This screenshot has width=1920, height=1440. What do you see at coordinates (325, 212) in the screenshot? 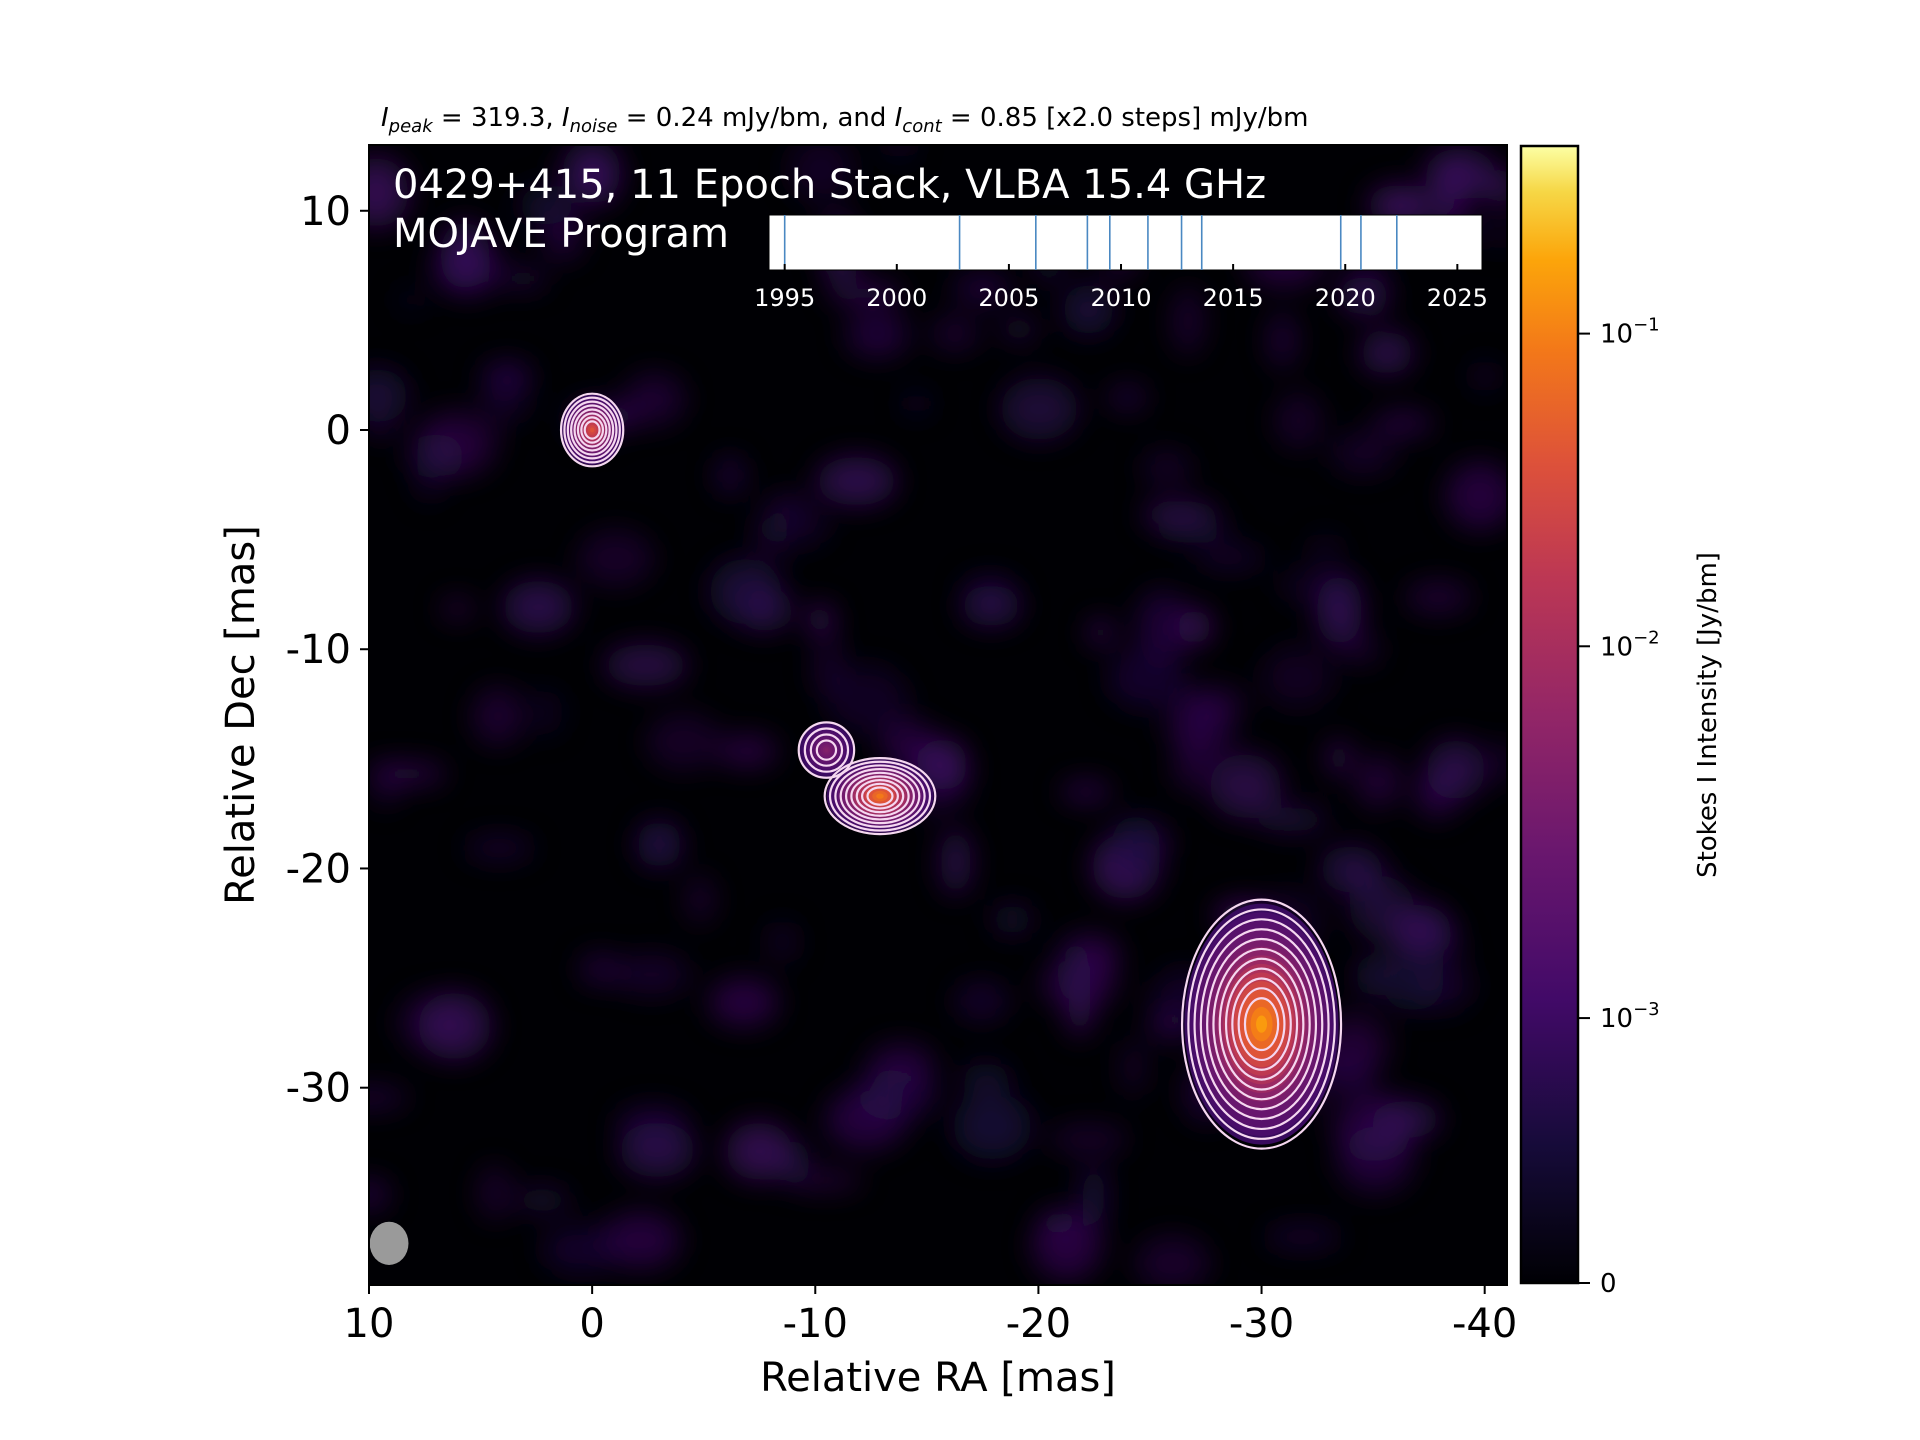
I see `y-tick-label: 10` at bounding box center [325, 212].